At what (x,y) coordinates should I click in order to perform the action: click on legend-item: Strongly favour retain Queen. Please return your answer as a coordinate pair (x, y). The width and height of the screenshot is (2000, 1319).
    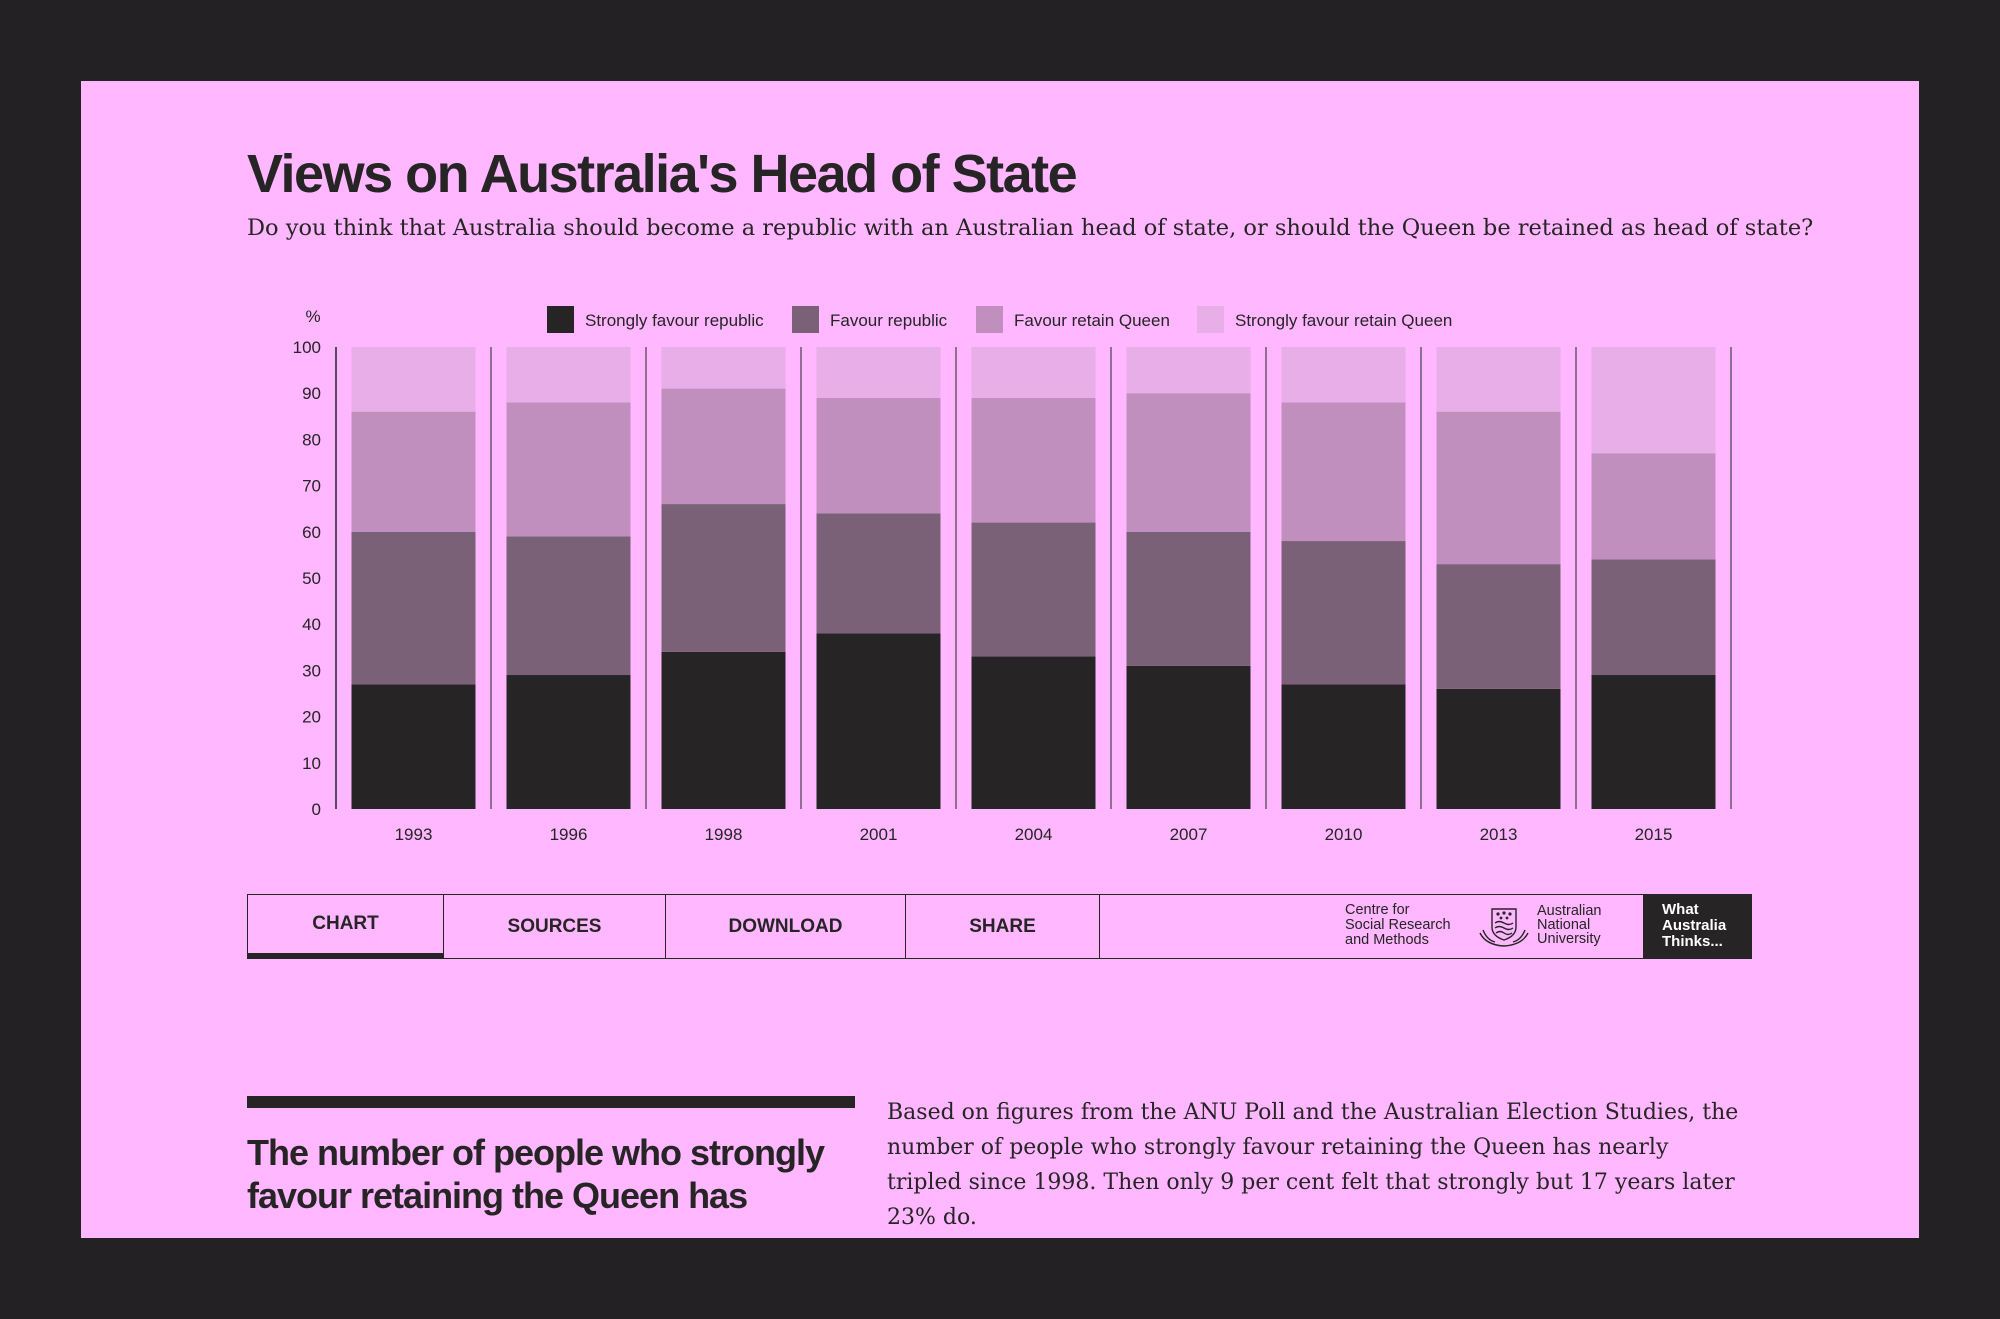
    Looking at the image, I should click on (1324, 319).